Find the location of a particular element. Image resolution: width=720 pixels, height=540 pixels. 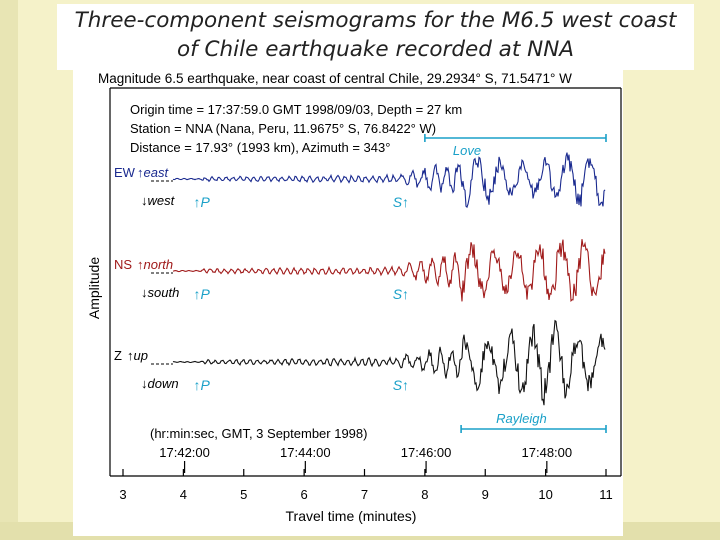

rayleigh-window-label: Rayleigh is located at coordinates (521, 418).